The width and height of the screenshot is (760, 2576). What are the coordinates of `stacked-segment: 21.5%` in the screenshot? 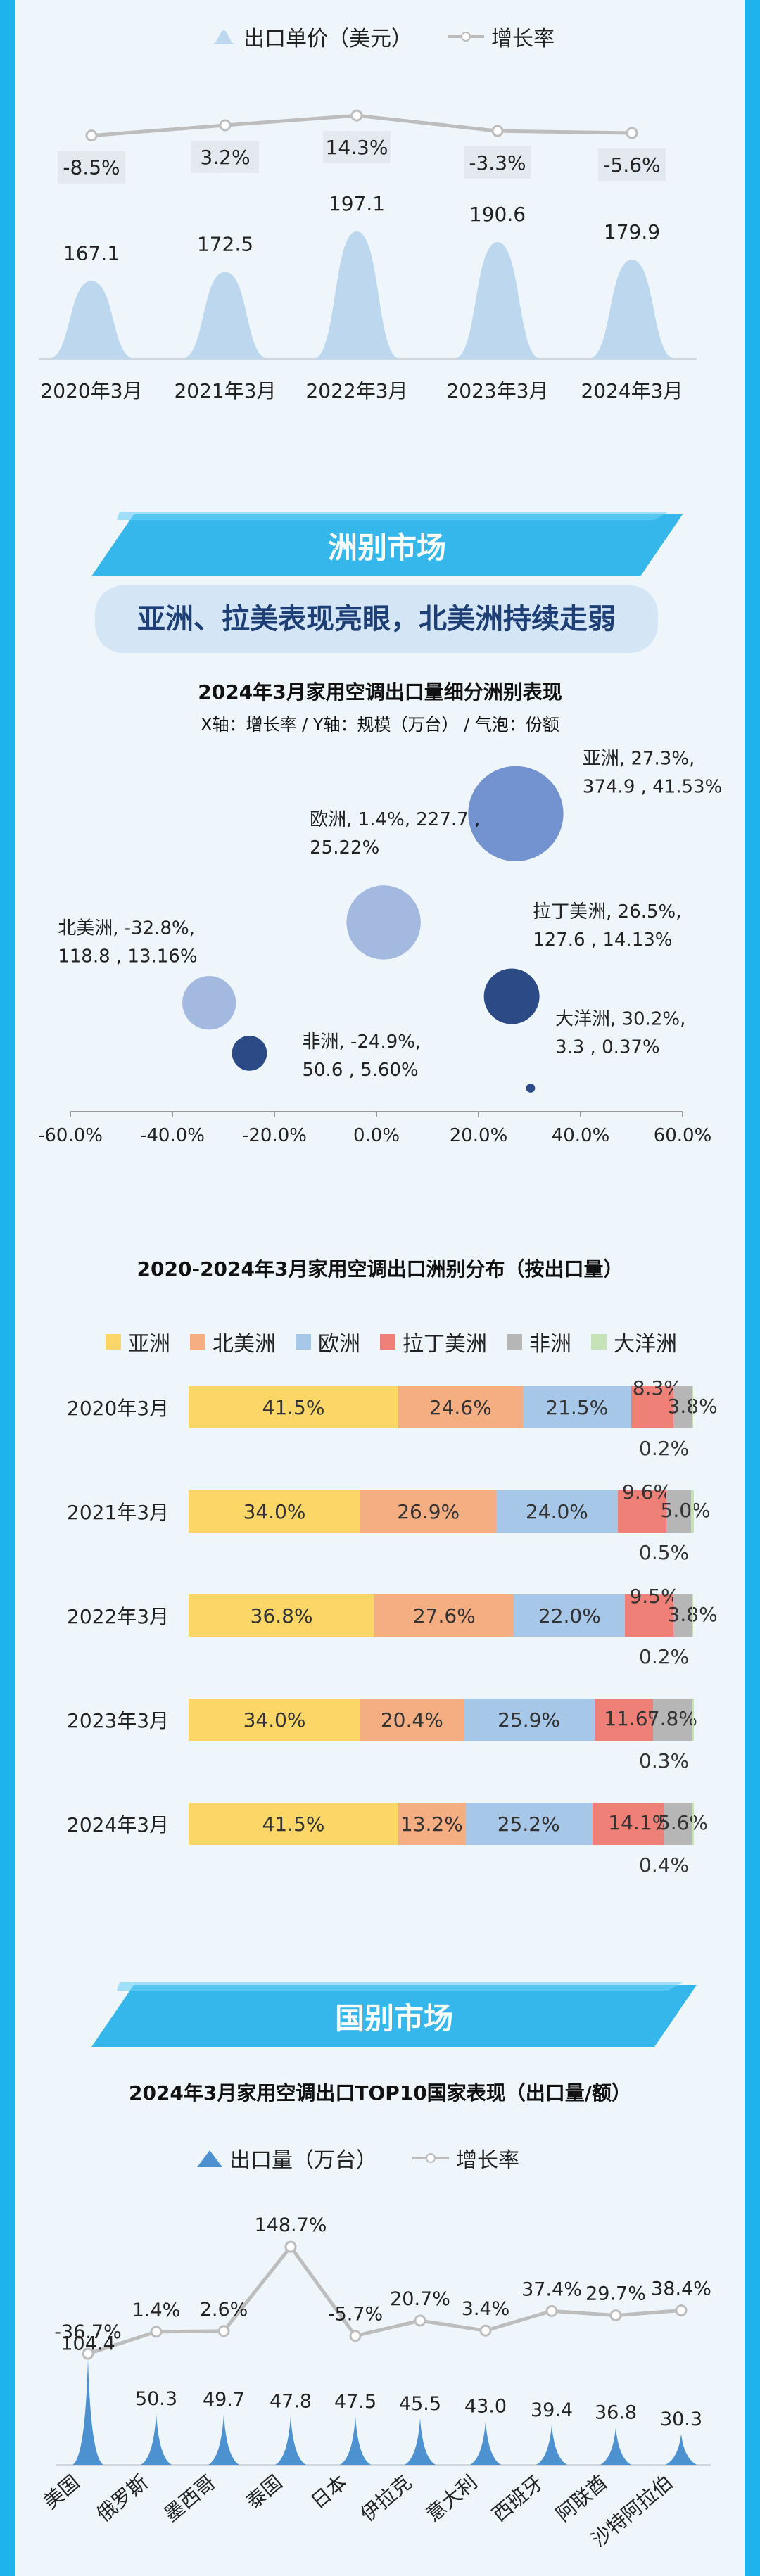 It's located at (576, 1407).